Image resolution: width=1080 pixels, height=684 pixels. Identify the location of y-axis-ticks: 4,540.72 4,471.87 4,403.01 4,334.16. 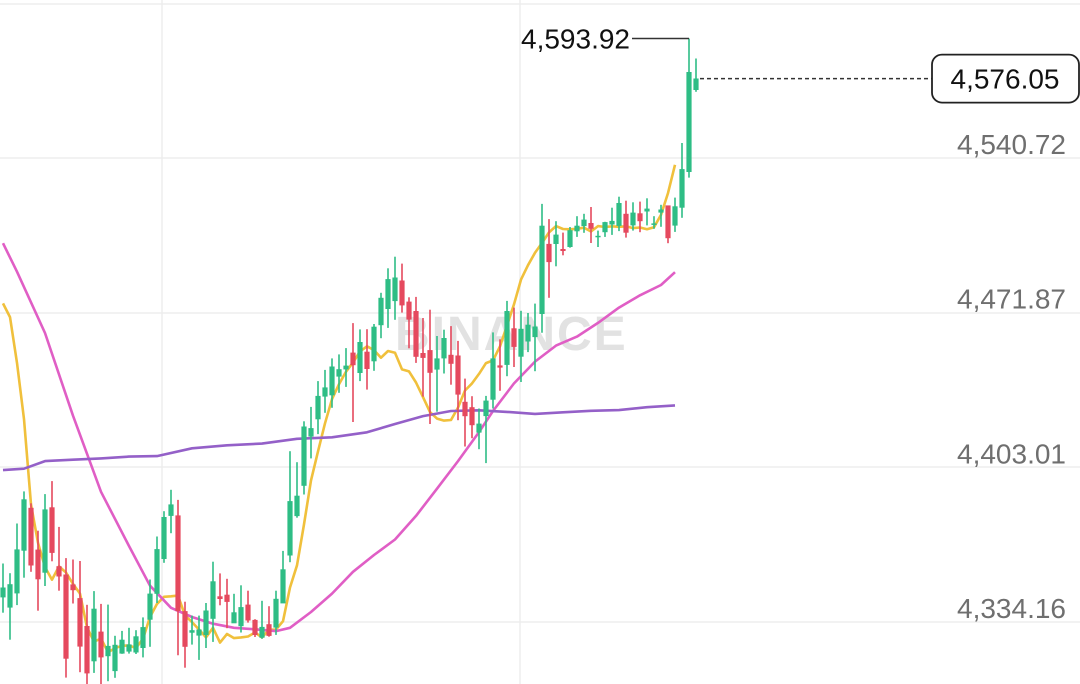
(1011, 376).